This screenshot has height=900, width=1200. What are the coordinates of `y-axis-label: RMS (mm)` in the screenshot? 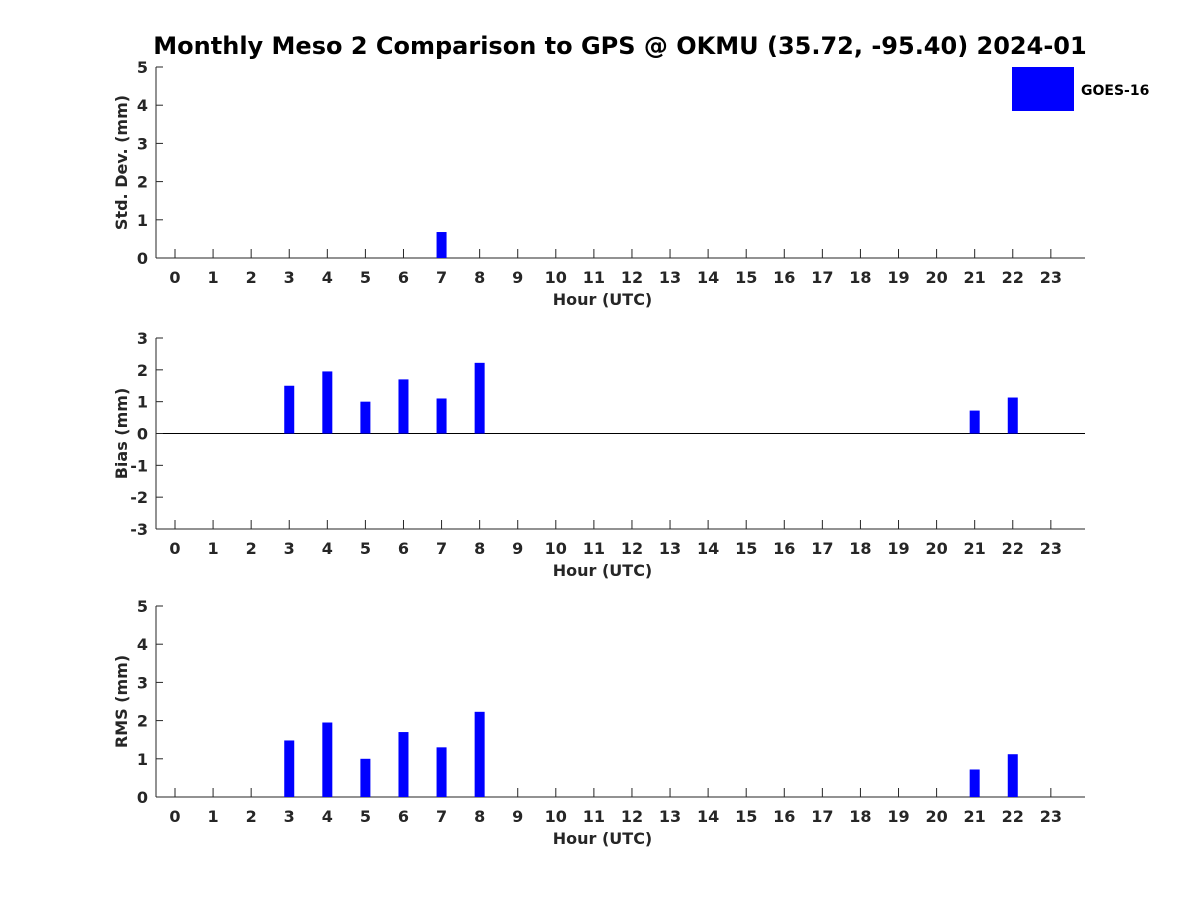 It's located at (121, 701).